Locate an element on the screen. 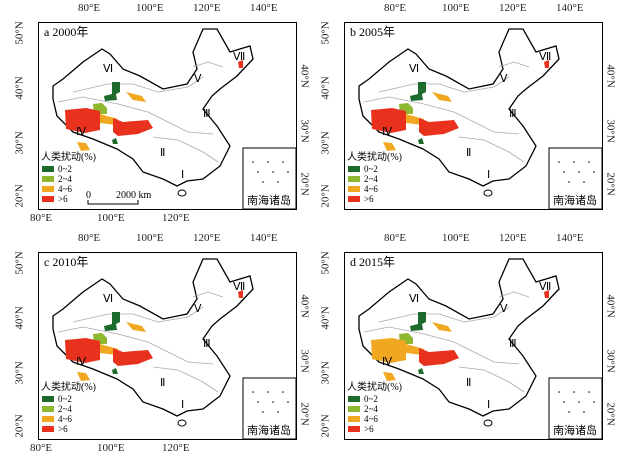  lat-label-right: 30°N is located at coordinates (304, 131).